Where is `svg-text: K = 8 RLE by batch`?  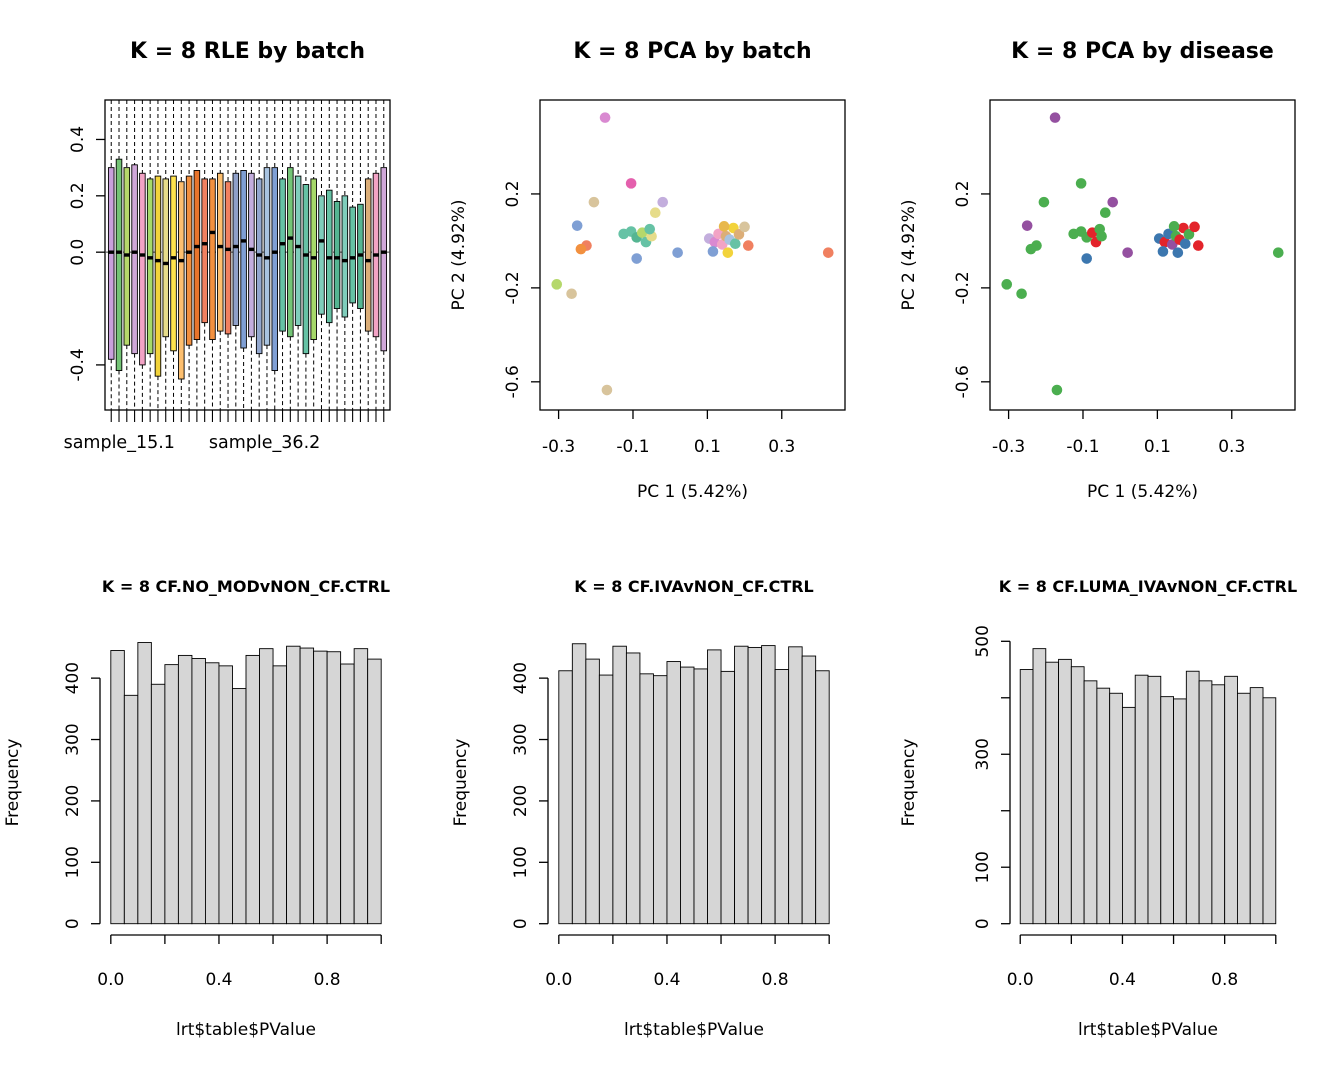 svg-text: K = 8 RLE by batch is located at coordinates (247, 51).